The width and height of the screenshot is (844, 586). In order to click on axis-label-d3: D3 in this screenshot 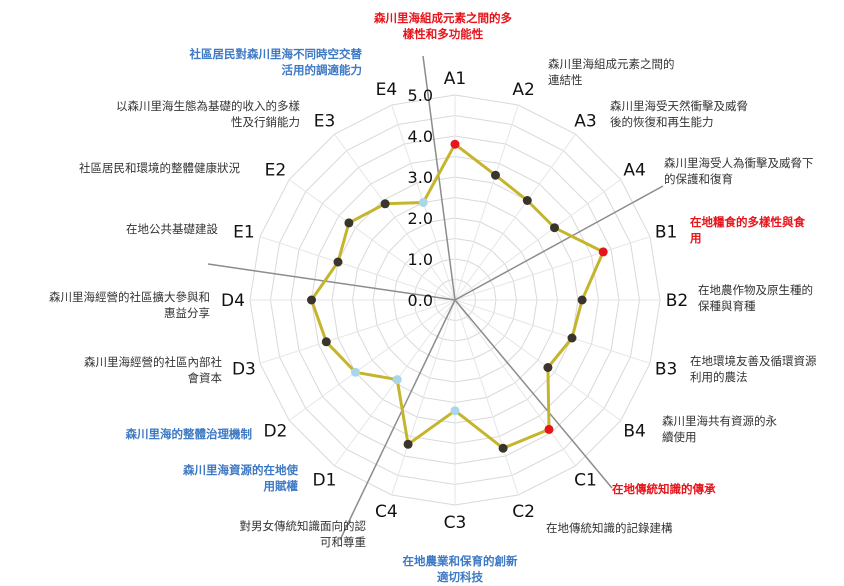, I will do `click(244, 370)`.